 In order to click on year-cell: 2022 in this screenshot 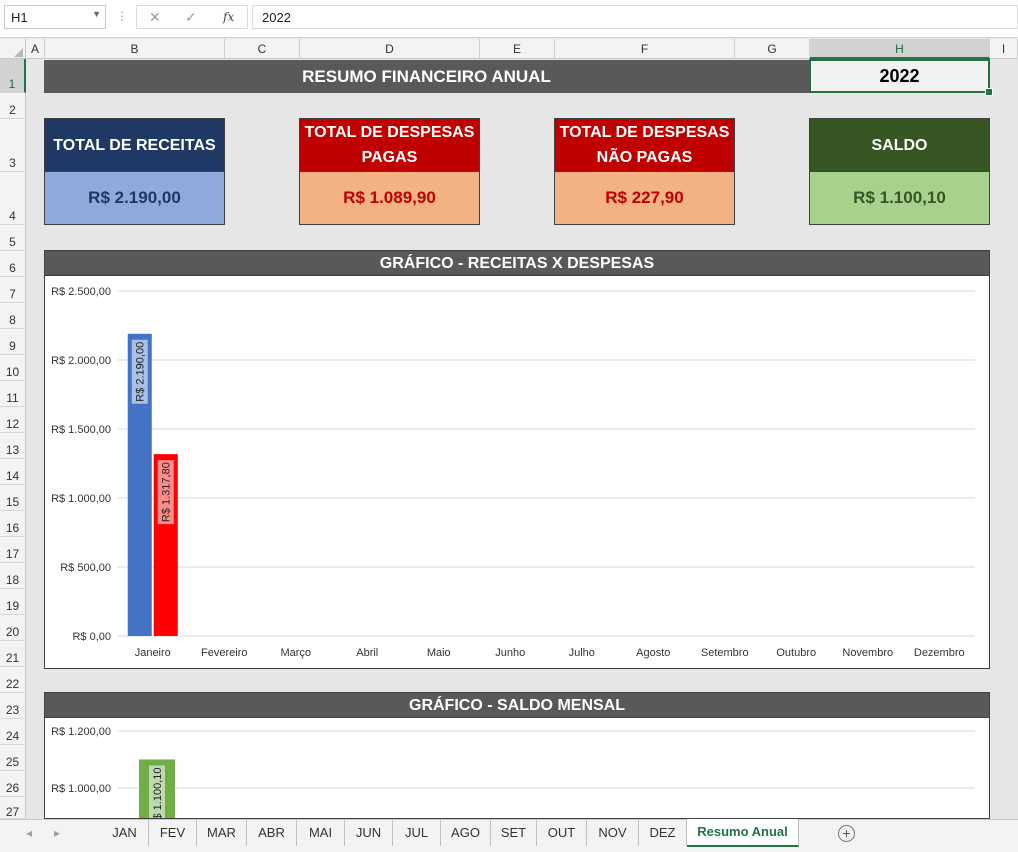, I will do `click(901, 77)`.